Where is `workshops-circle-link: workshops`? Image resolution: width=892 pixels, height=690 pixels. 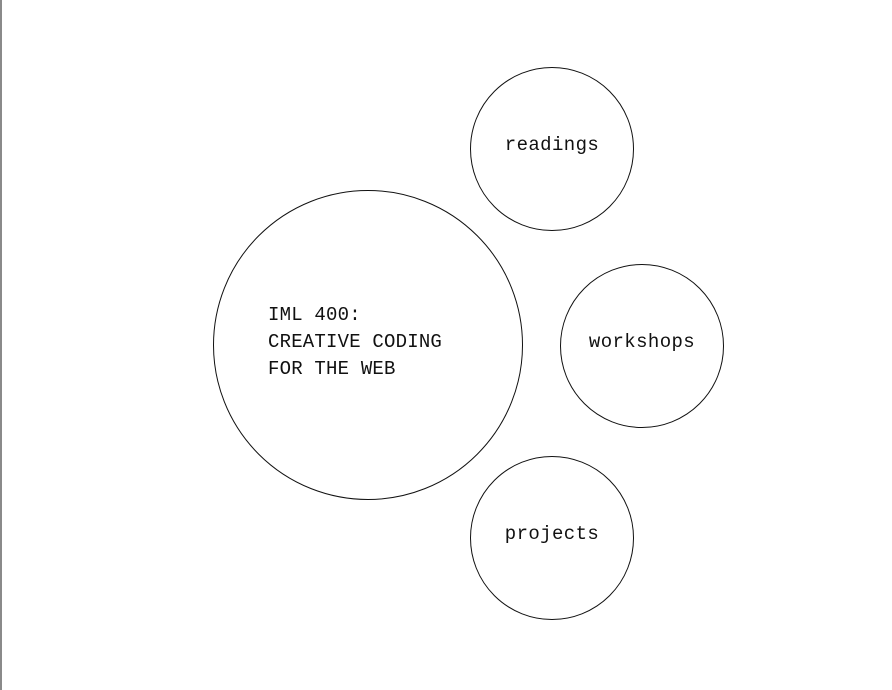 workshops-circle-link: workshops is located at coordinates (642, 346).